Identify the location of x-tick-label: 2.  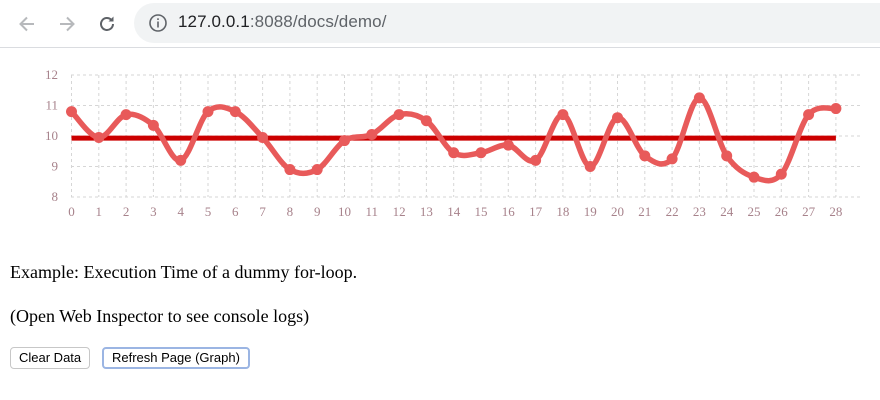
(126, 211).